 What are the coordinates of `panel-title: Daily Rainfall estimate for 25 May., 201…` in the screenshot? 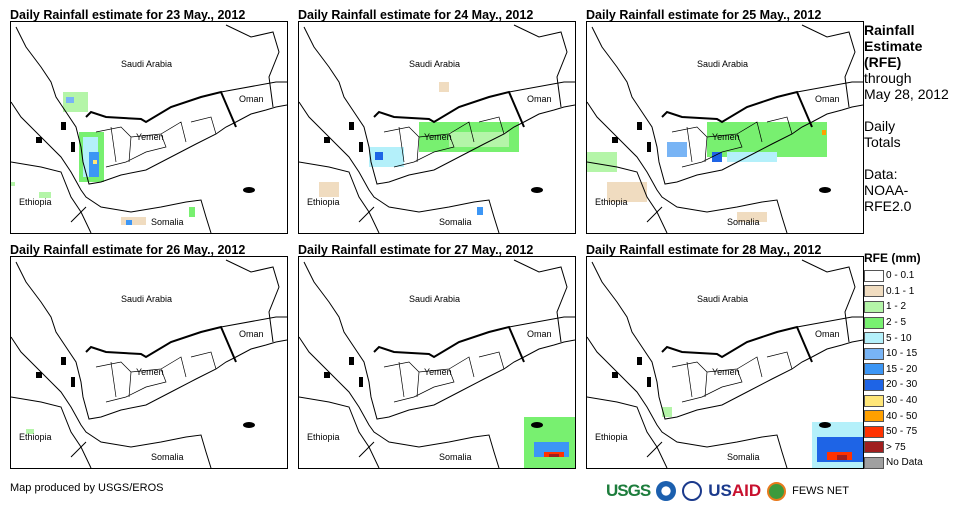 It's located at (704, 15).